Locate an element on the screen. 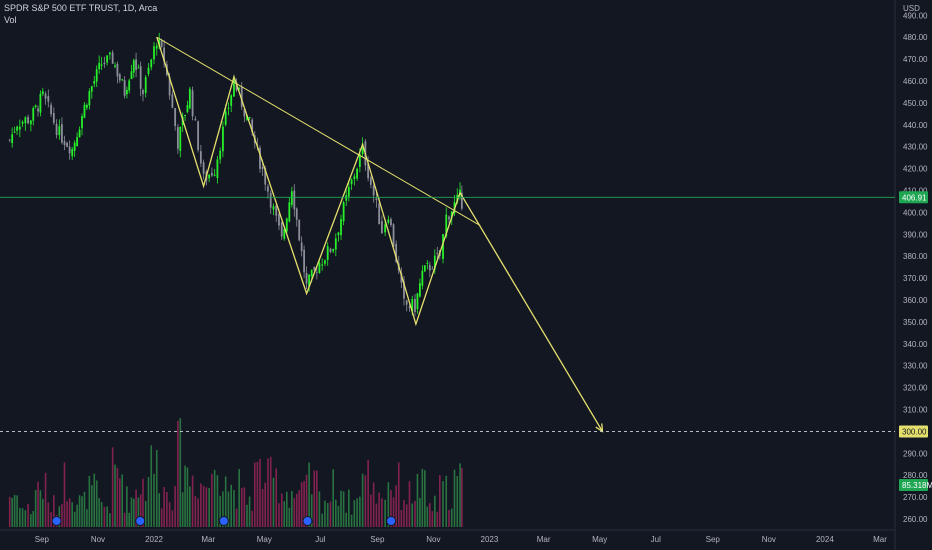 This screenshot has height=550, width=932. price-tick-label: 290.00 is located at coordinates (915, 453).